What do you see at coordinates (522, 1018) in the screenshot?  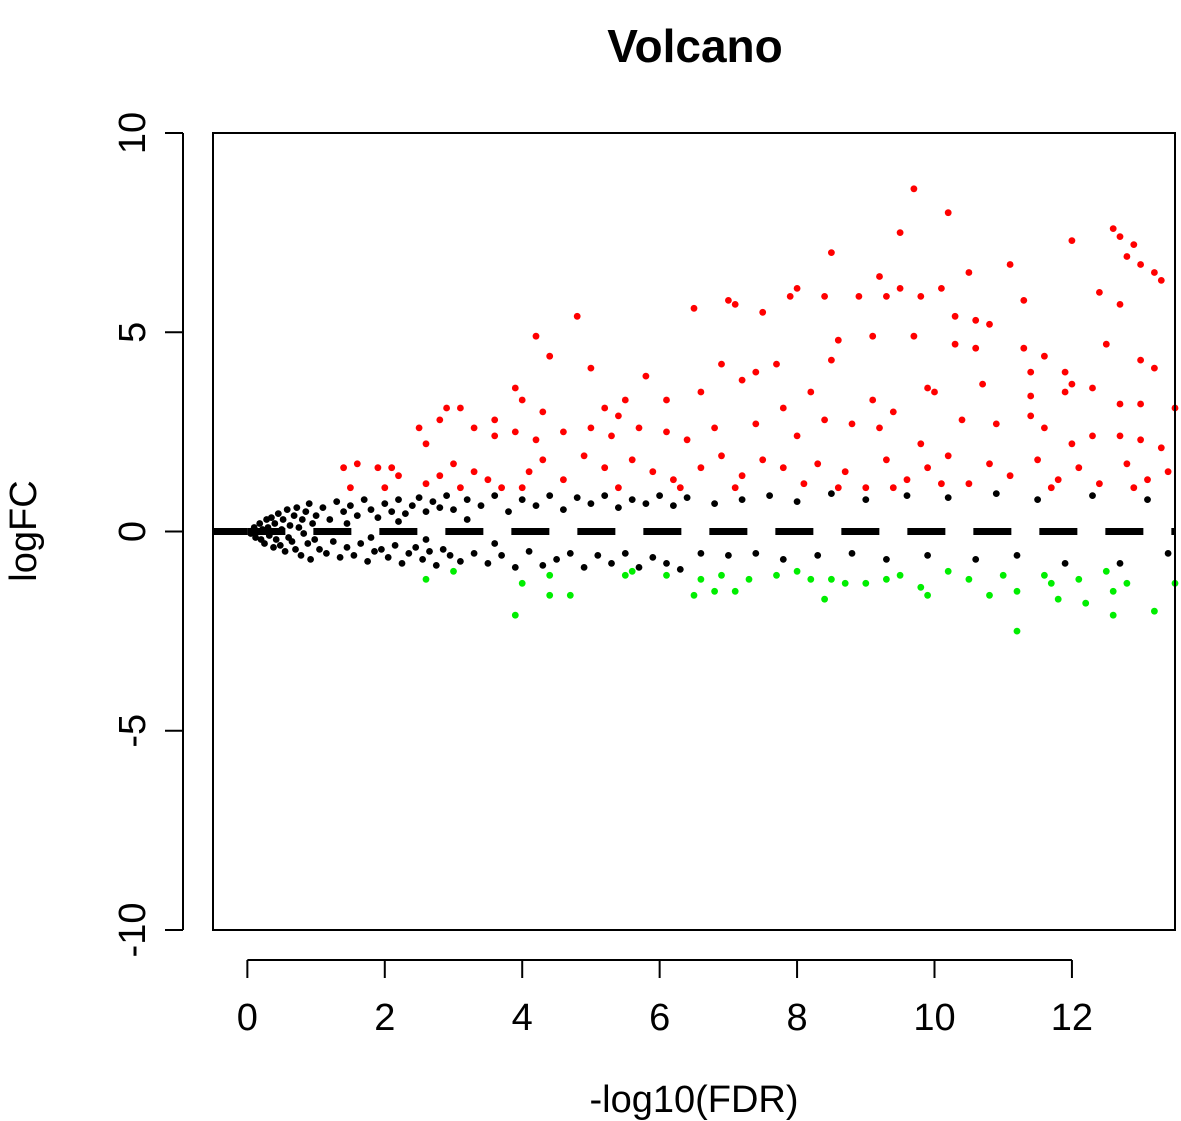 I see `x-tick-label-4: 4` at bounding box center [522, 1018].